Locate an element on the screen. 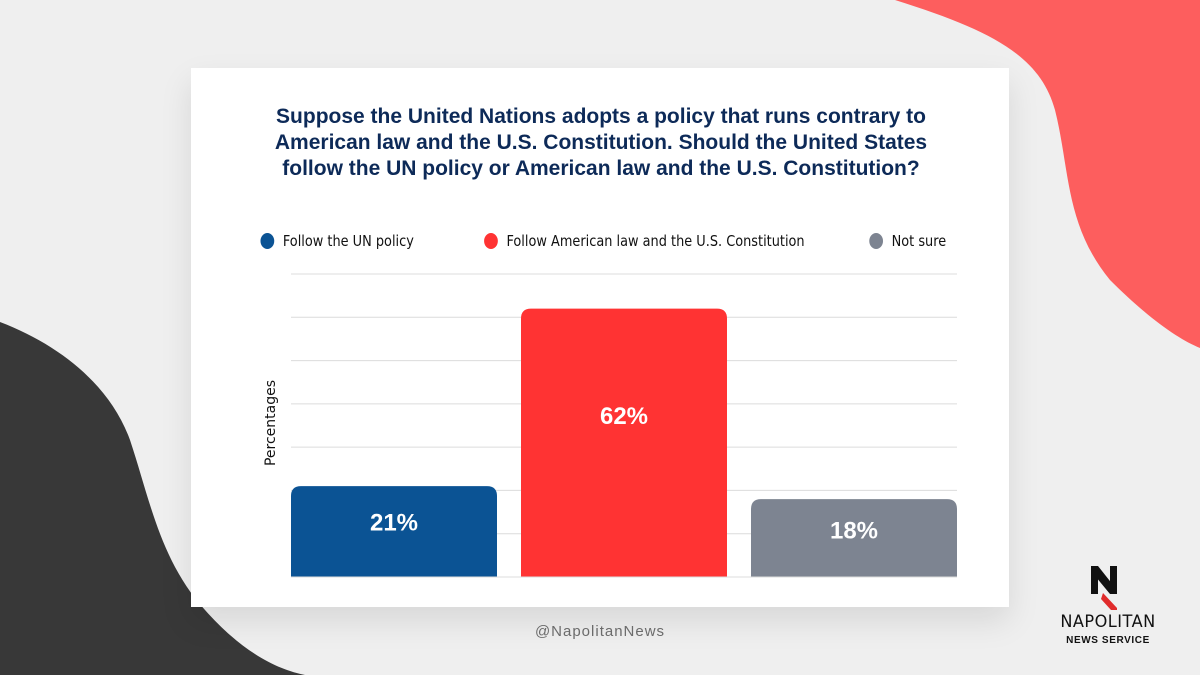 The width and height of the screenshot is (1200, 675). brand-name: NAPOLITAN is located at coordinates (1108, 622).